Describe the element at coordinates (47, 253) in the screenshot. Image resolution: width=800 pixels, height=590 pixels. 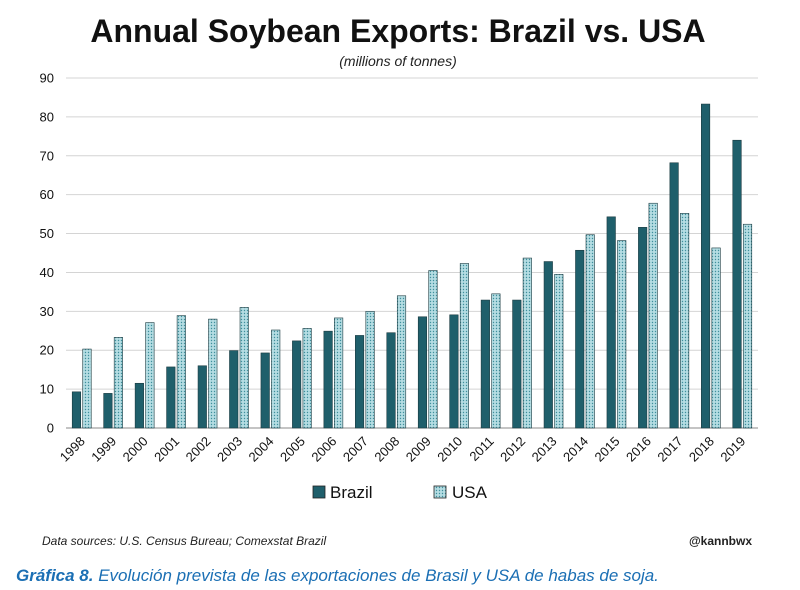
I see `y-axis: 0 10 20 30 40 50 60 70 80 90` at that location.